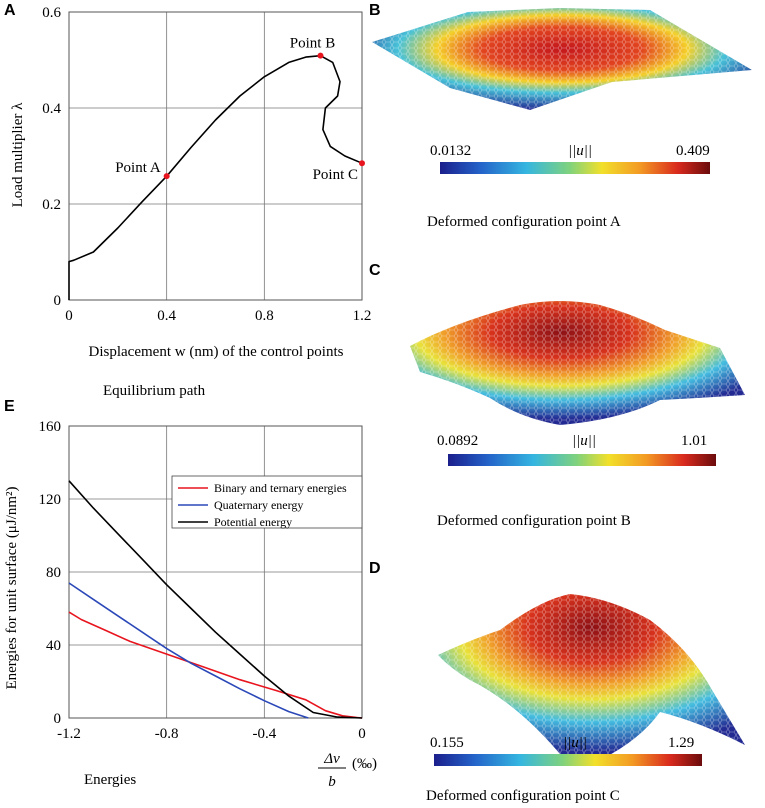  What do you see at coordinates (258, 505) in the screenshot?
I see `legend-entry: Quaternary energy` at bounding box center [258, 505].